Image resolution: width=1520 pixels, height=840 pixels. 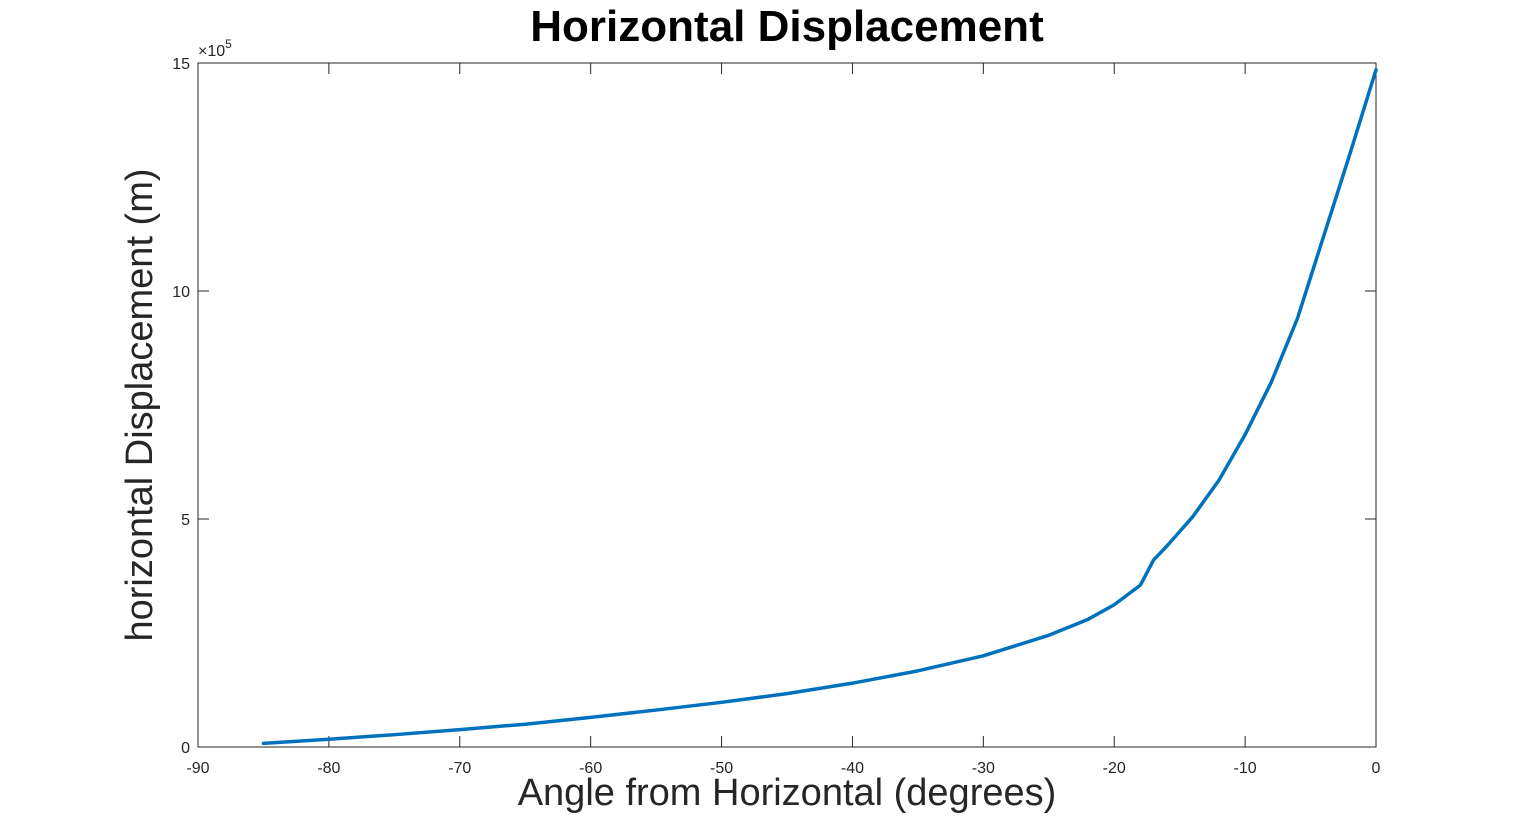 I want to click on x-tick-label: 0, so click(x=1376, y=768).